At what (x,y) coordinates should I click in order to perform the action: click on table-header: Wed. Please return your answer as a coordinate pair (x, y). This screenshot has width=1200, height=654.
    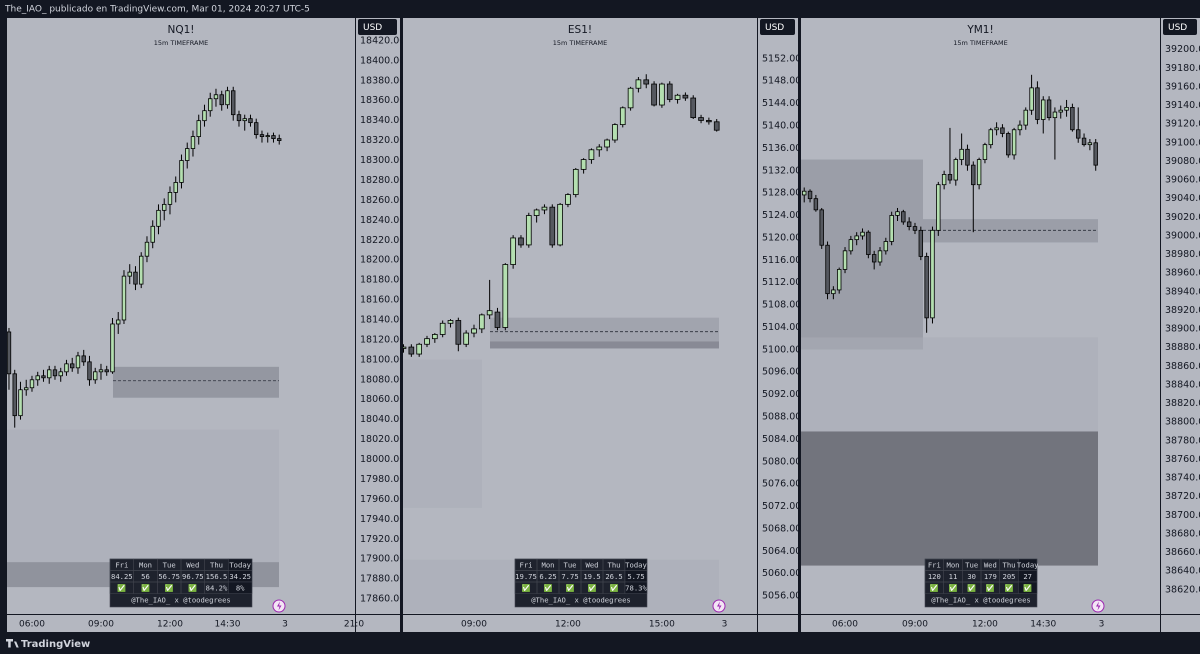
    Looking at the image, I should click on (192, 564).